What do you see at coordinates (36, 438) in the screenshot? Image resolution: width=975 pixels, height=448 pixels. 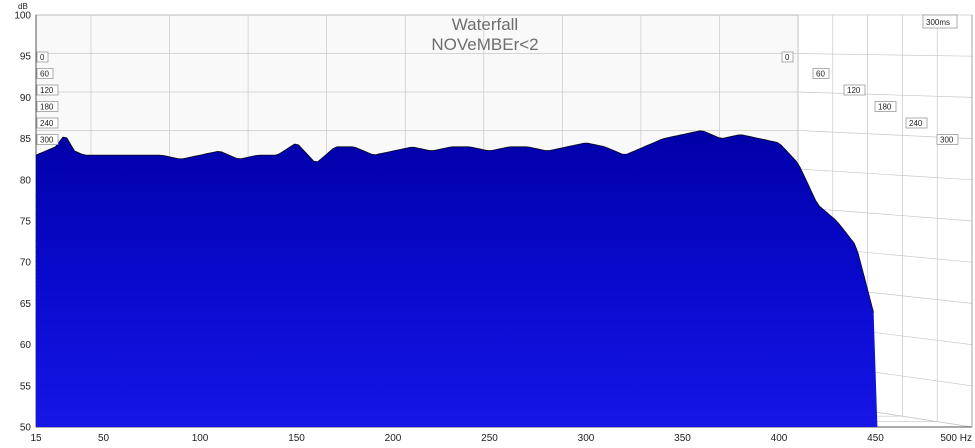 I see `x-tick-label: 15` at bounding box center [36, 438].